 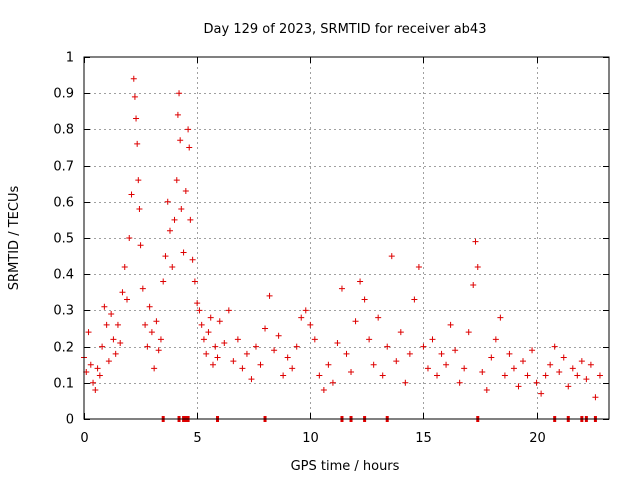 What do you see at coordinates (63, 384) in the screenshot?
I see `y-tick-label: 0.1` at bounding box center [63, 384].